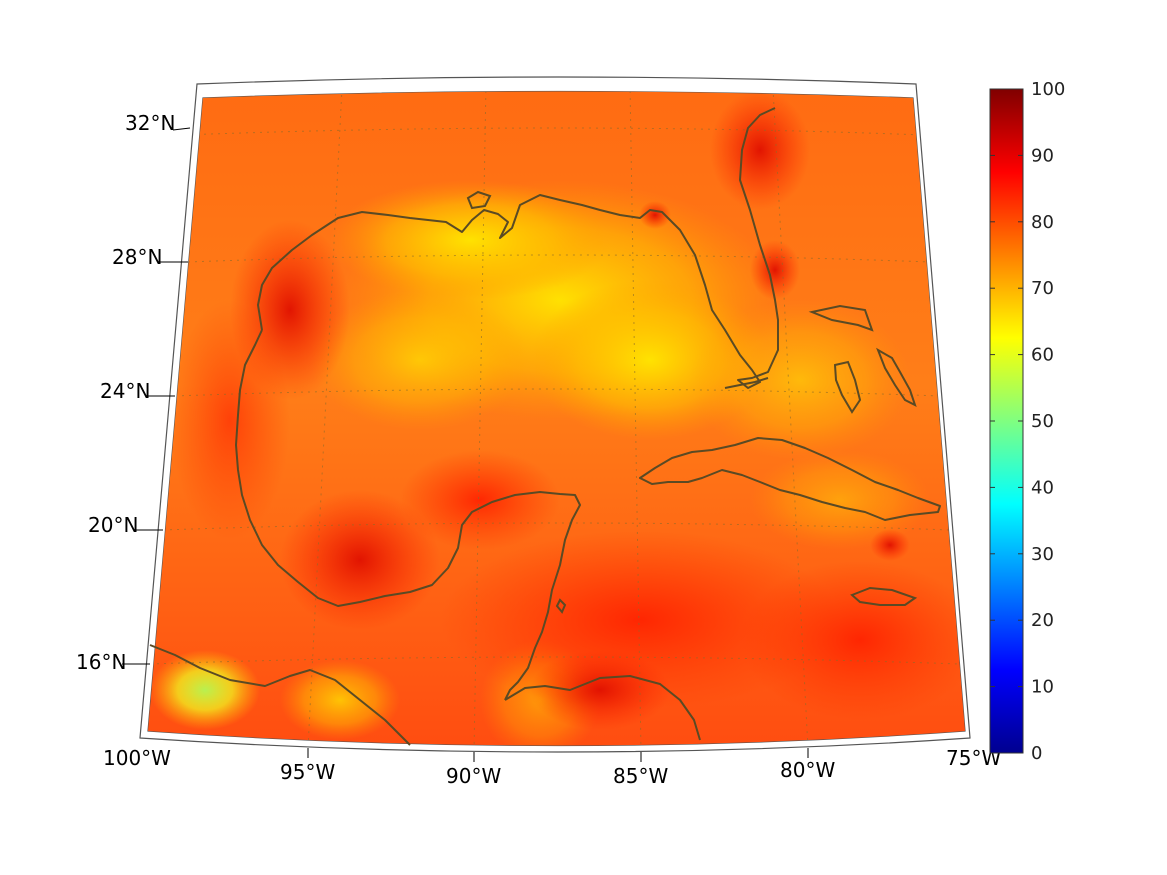 Image resolution: width=1167 pixels, height=875 pixels. I want to click on lat-label-20: 20°N, so click(113, 525).